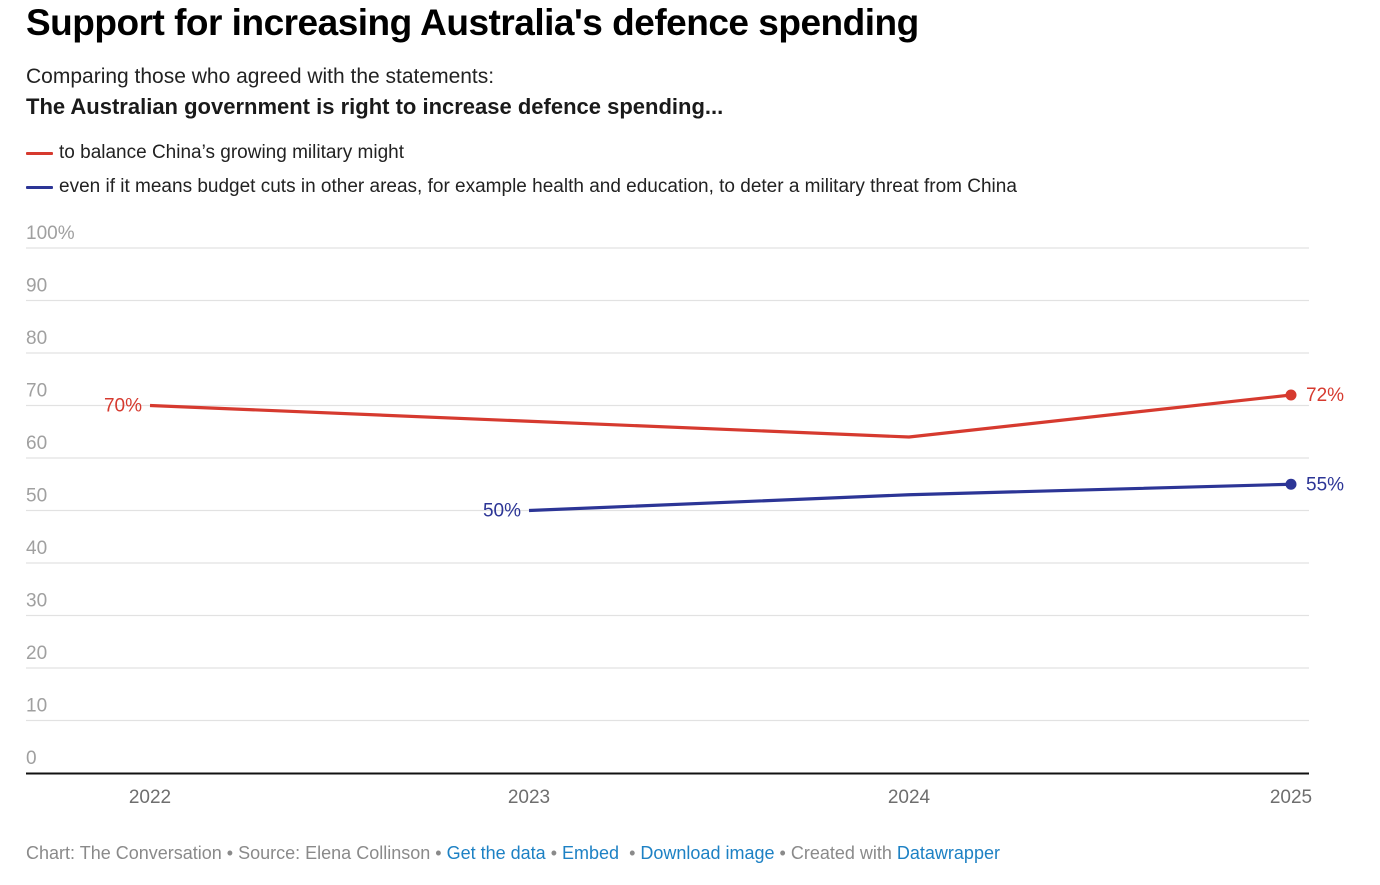 The image size is (1380, 885). I want to click on x-tick-label: 2023, so click(529, 797).